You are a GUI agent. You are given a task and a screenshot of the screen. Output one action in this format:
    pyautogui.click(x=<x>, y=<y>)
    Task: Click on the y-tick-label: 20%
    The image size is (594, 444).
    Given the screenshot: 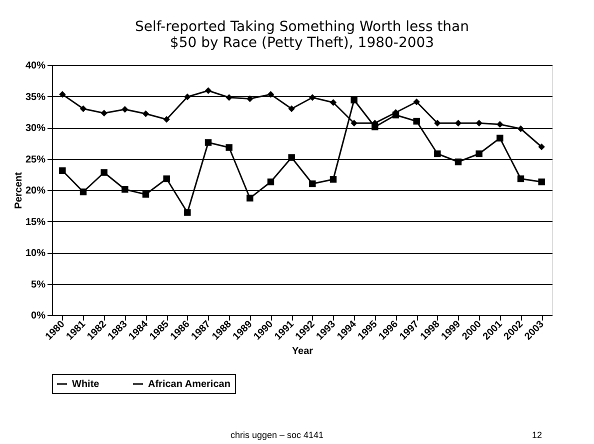 What is the action you would take?
    pyautogui.click(x=35, y=191)
    